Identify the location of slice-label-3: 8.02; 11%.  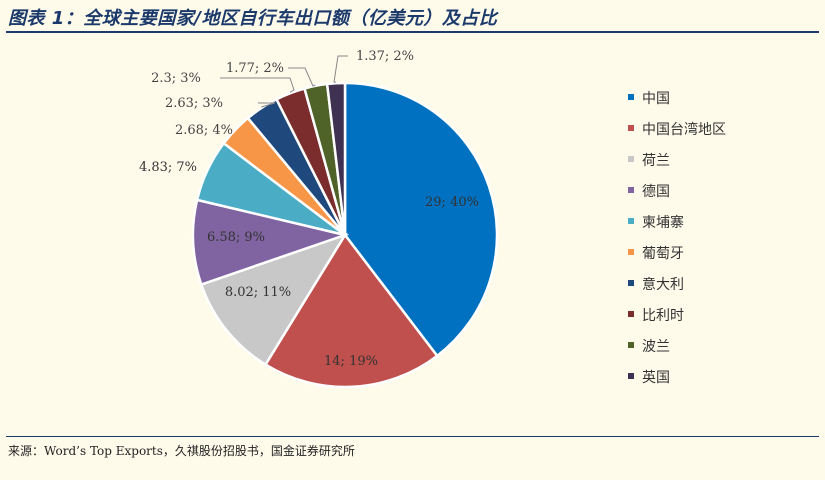
(258, 292).